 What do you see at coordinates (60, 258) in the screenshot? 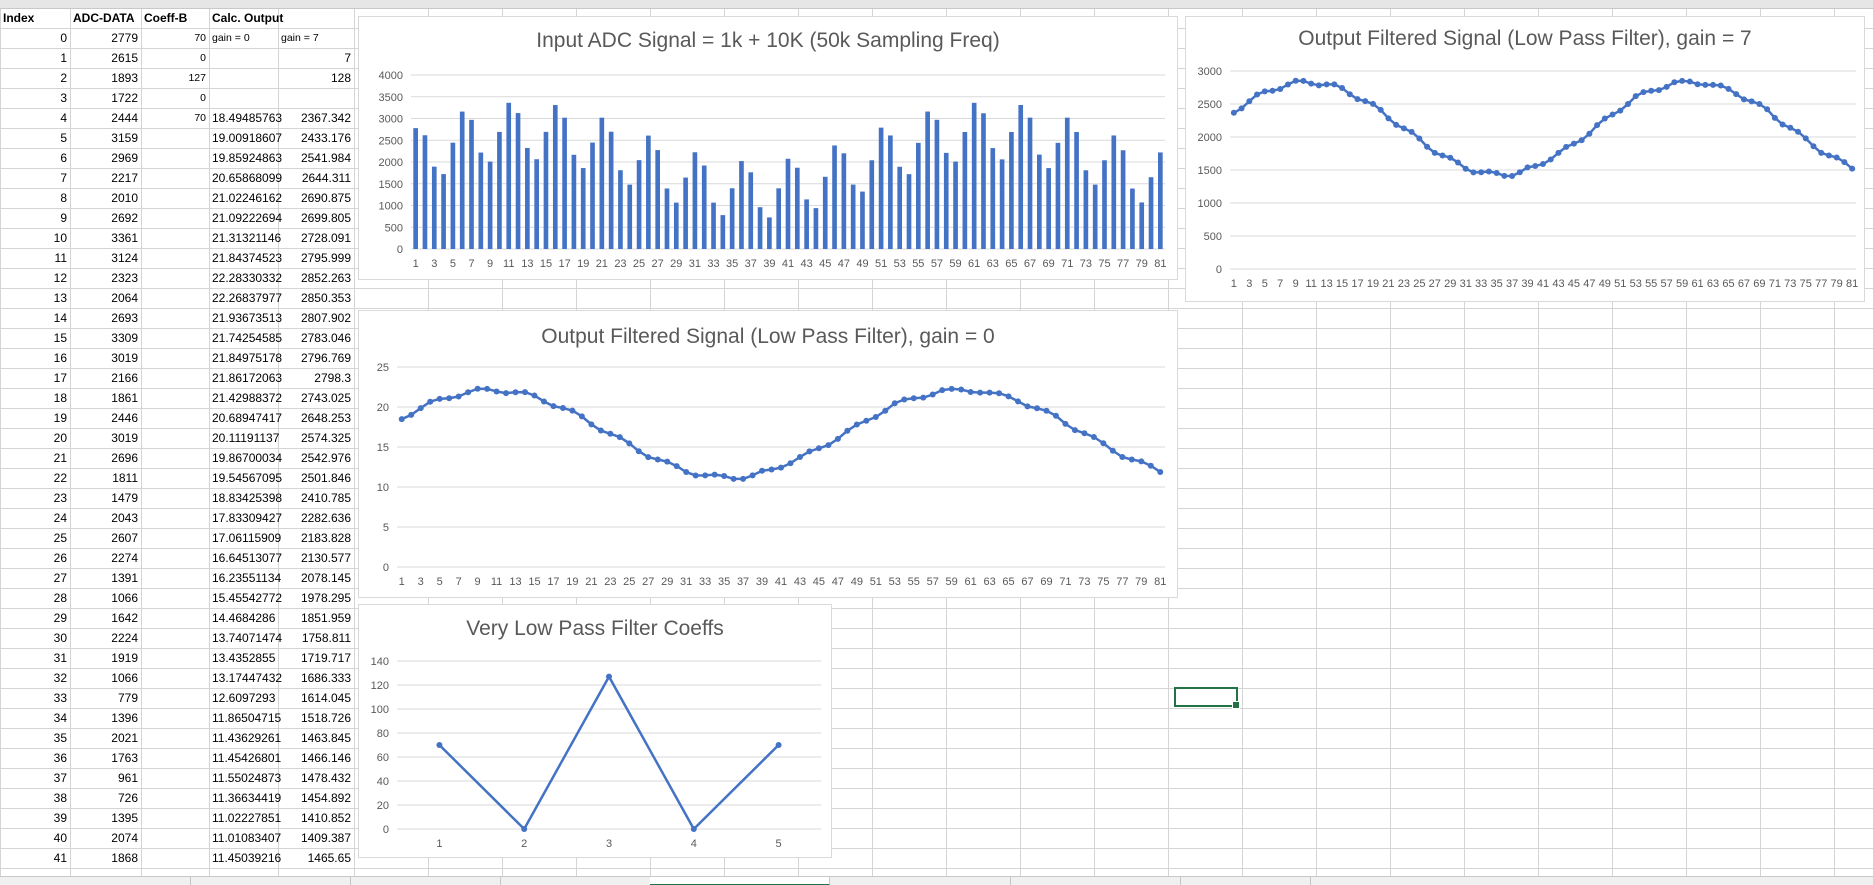
I see `table-cell: 11` at bounding box center [60, 258].